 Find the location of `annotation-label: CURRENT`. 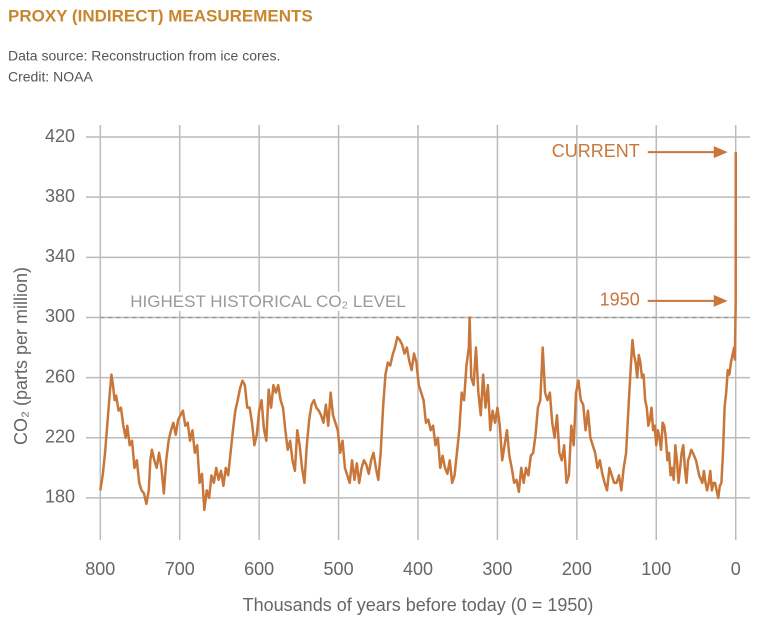

annotation-label: CURRENT is located at coordinates (596, 151).